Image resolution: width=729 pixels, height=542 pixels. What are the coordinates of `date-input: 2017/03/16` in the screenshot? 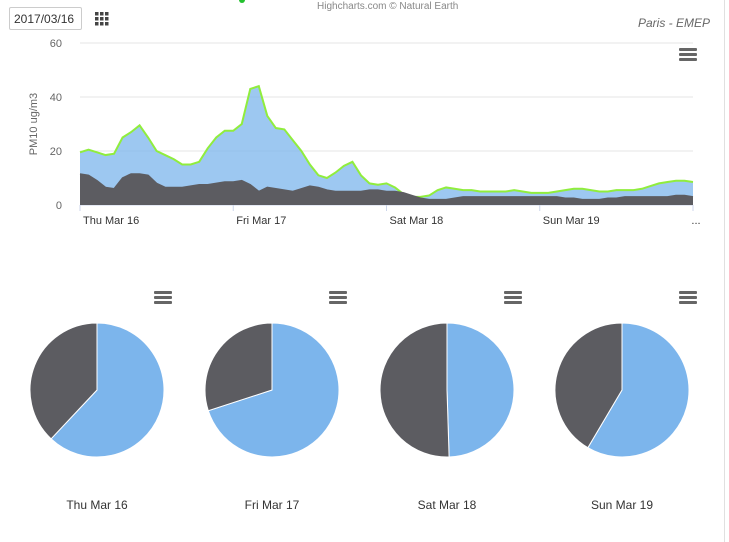 It's located at (45, 18).